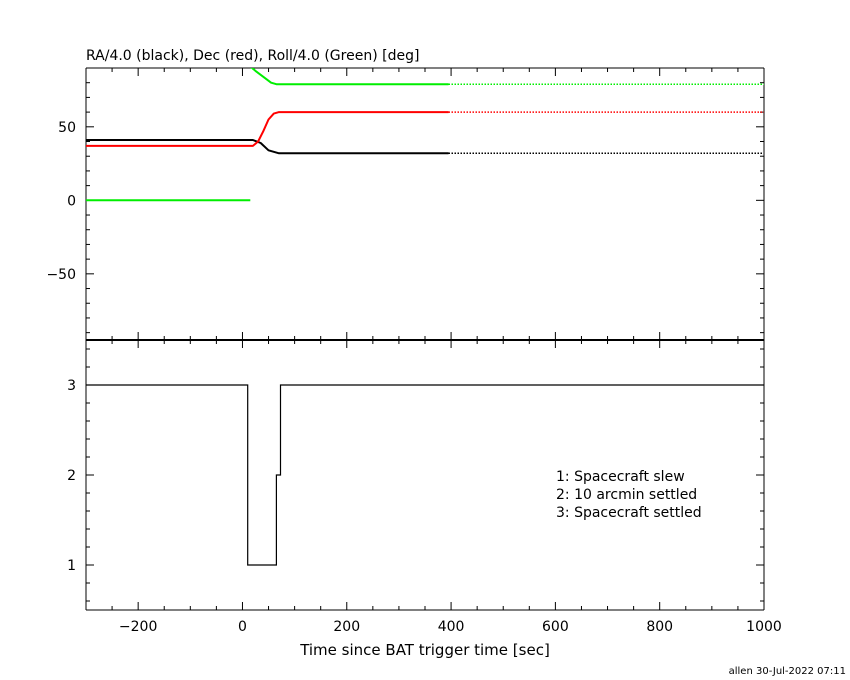 Image resolution: width=850 pixels, height=680 pixels. What do you see at coordinates (626, 495) in the screenshot?
I see `legend-item-2: 2: 10 arcmin settled` at bounding box center [626, 495].